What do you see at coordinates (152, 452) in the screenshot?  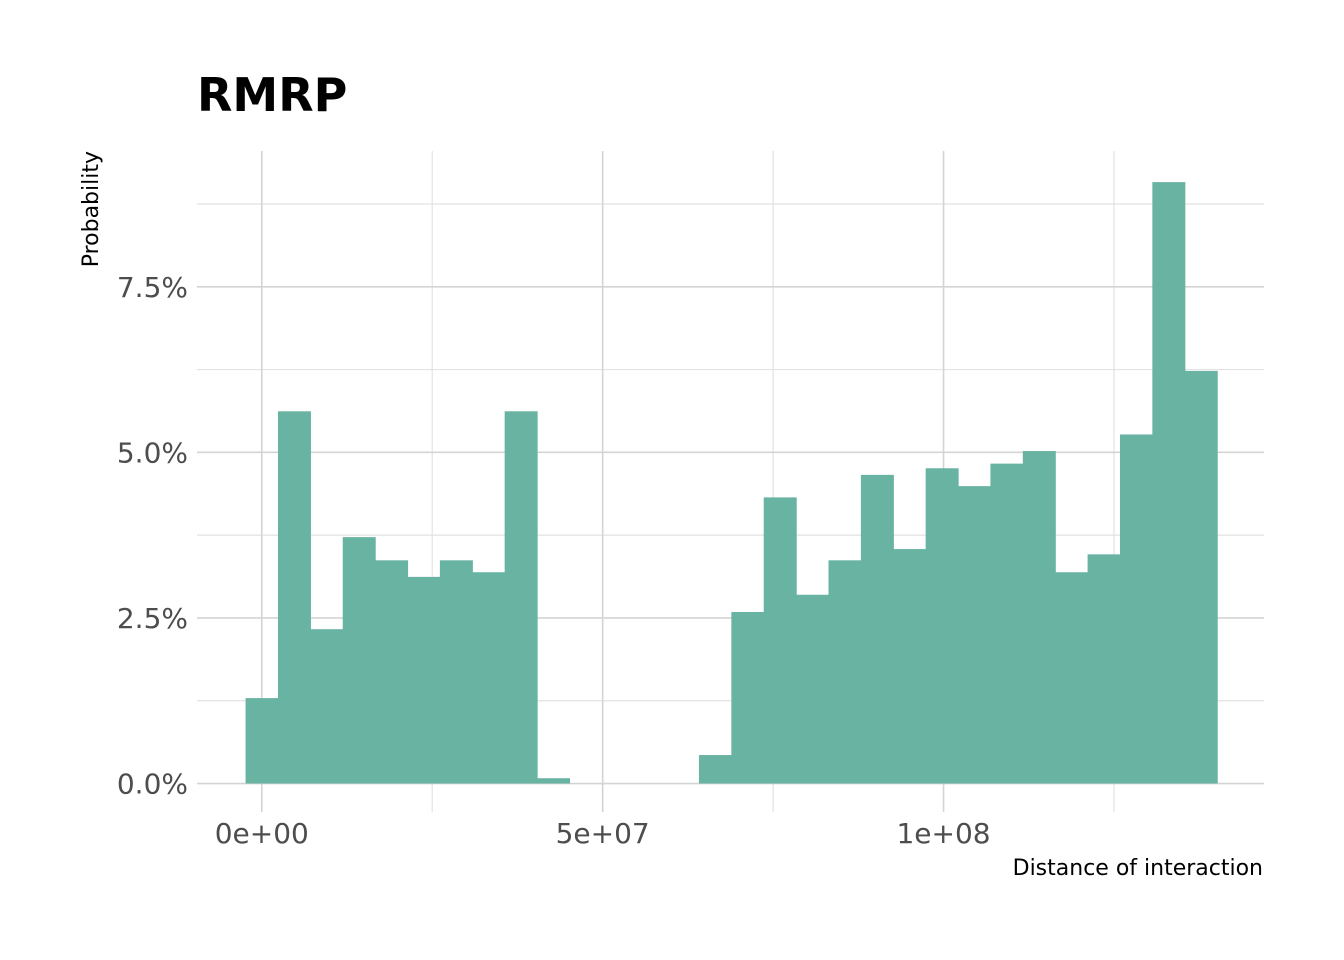 I see `y-tick-label: 5.0%` at bounding box center [152, 452].